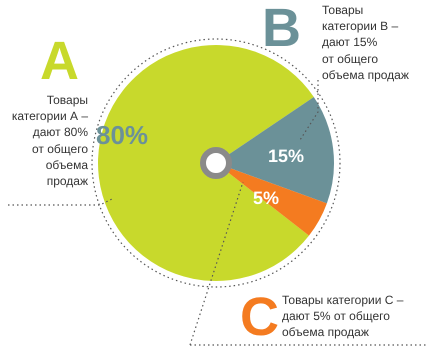 The width and height of the screenshot is (426, 348). I want to click on text: C, so click(259, 317).